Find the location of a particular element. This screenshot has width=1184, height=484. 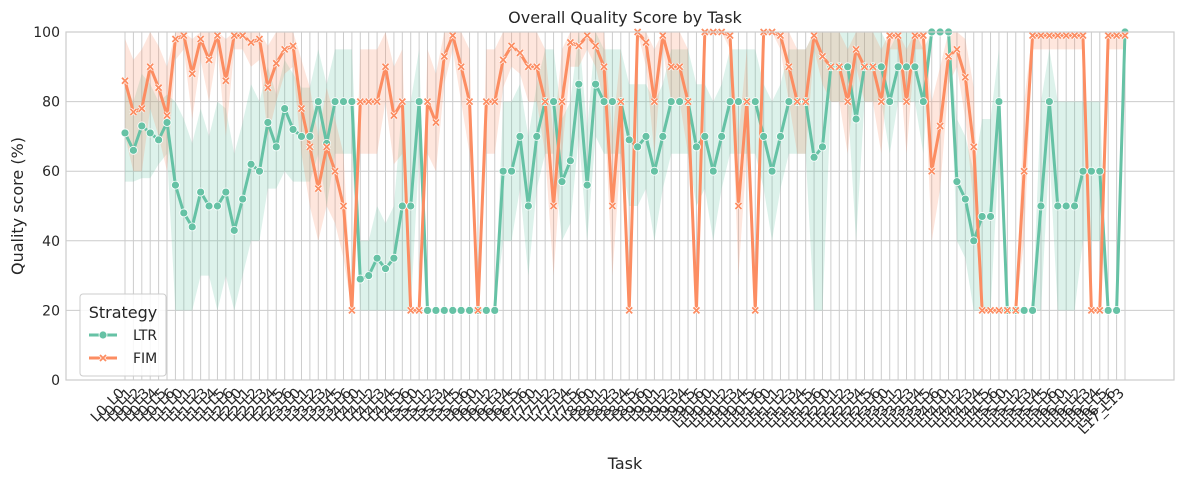

y-tick-label: 0 is located at coordinates (55, 381).